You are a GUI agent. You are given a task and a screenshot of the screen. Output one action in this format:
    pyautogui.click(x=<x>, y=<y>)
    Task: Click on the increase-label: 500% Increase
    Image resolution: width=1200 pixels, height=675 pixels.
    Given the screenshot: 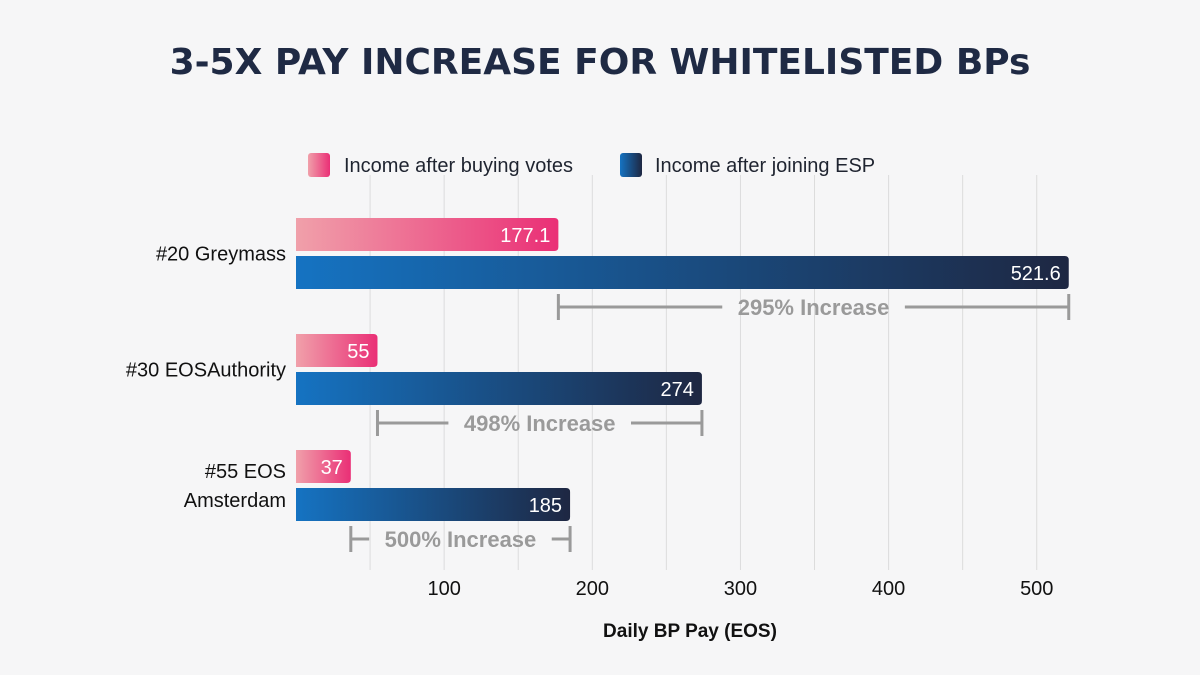 What is the action you would take?
    pyautogui.click(x=461, y=539)
    